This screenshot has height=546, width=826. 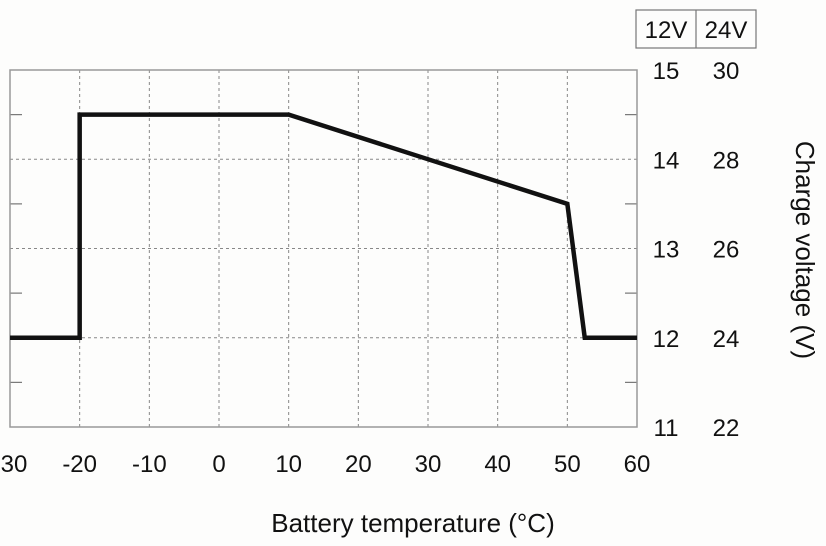 What do you see at coordinates (497, 464) in the screenshot?
I see `x-tick-label: 40` at bounding box center [497, 464].